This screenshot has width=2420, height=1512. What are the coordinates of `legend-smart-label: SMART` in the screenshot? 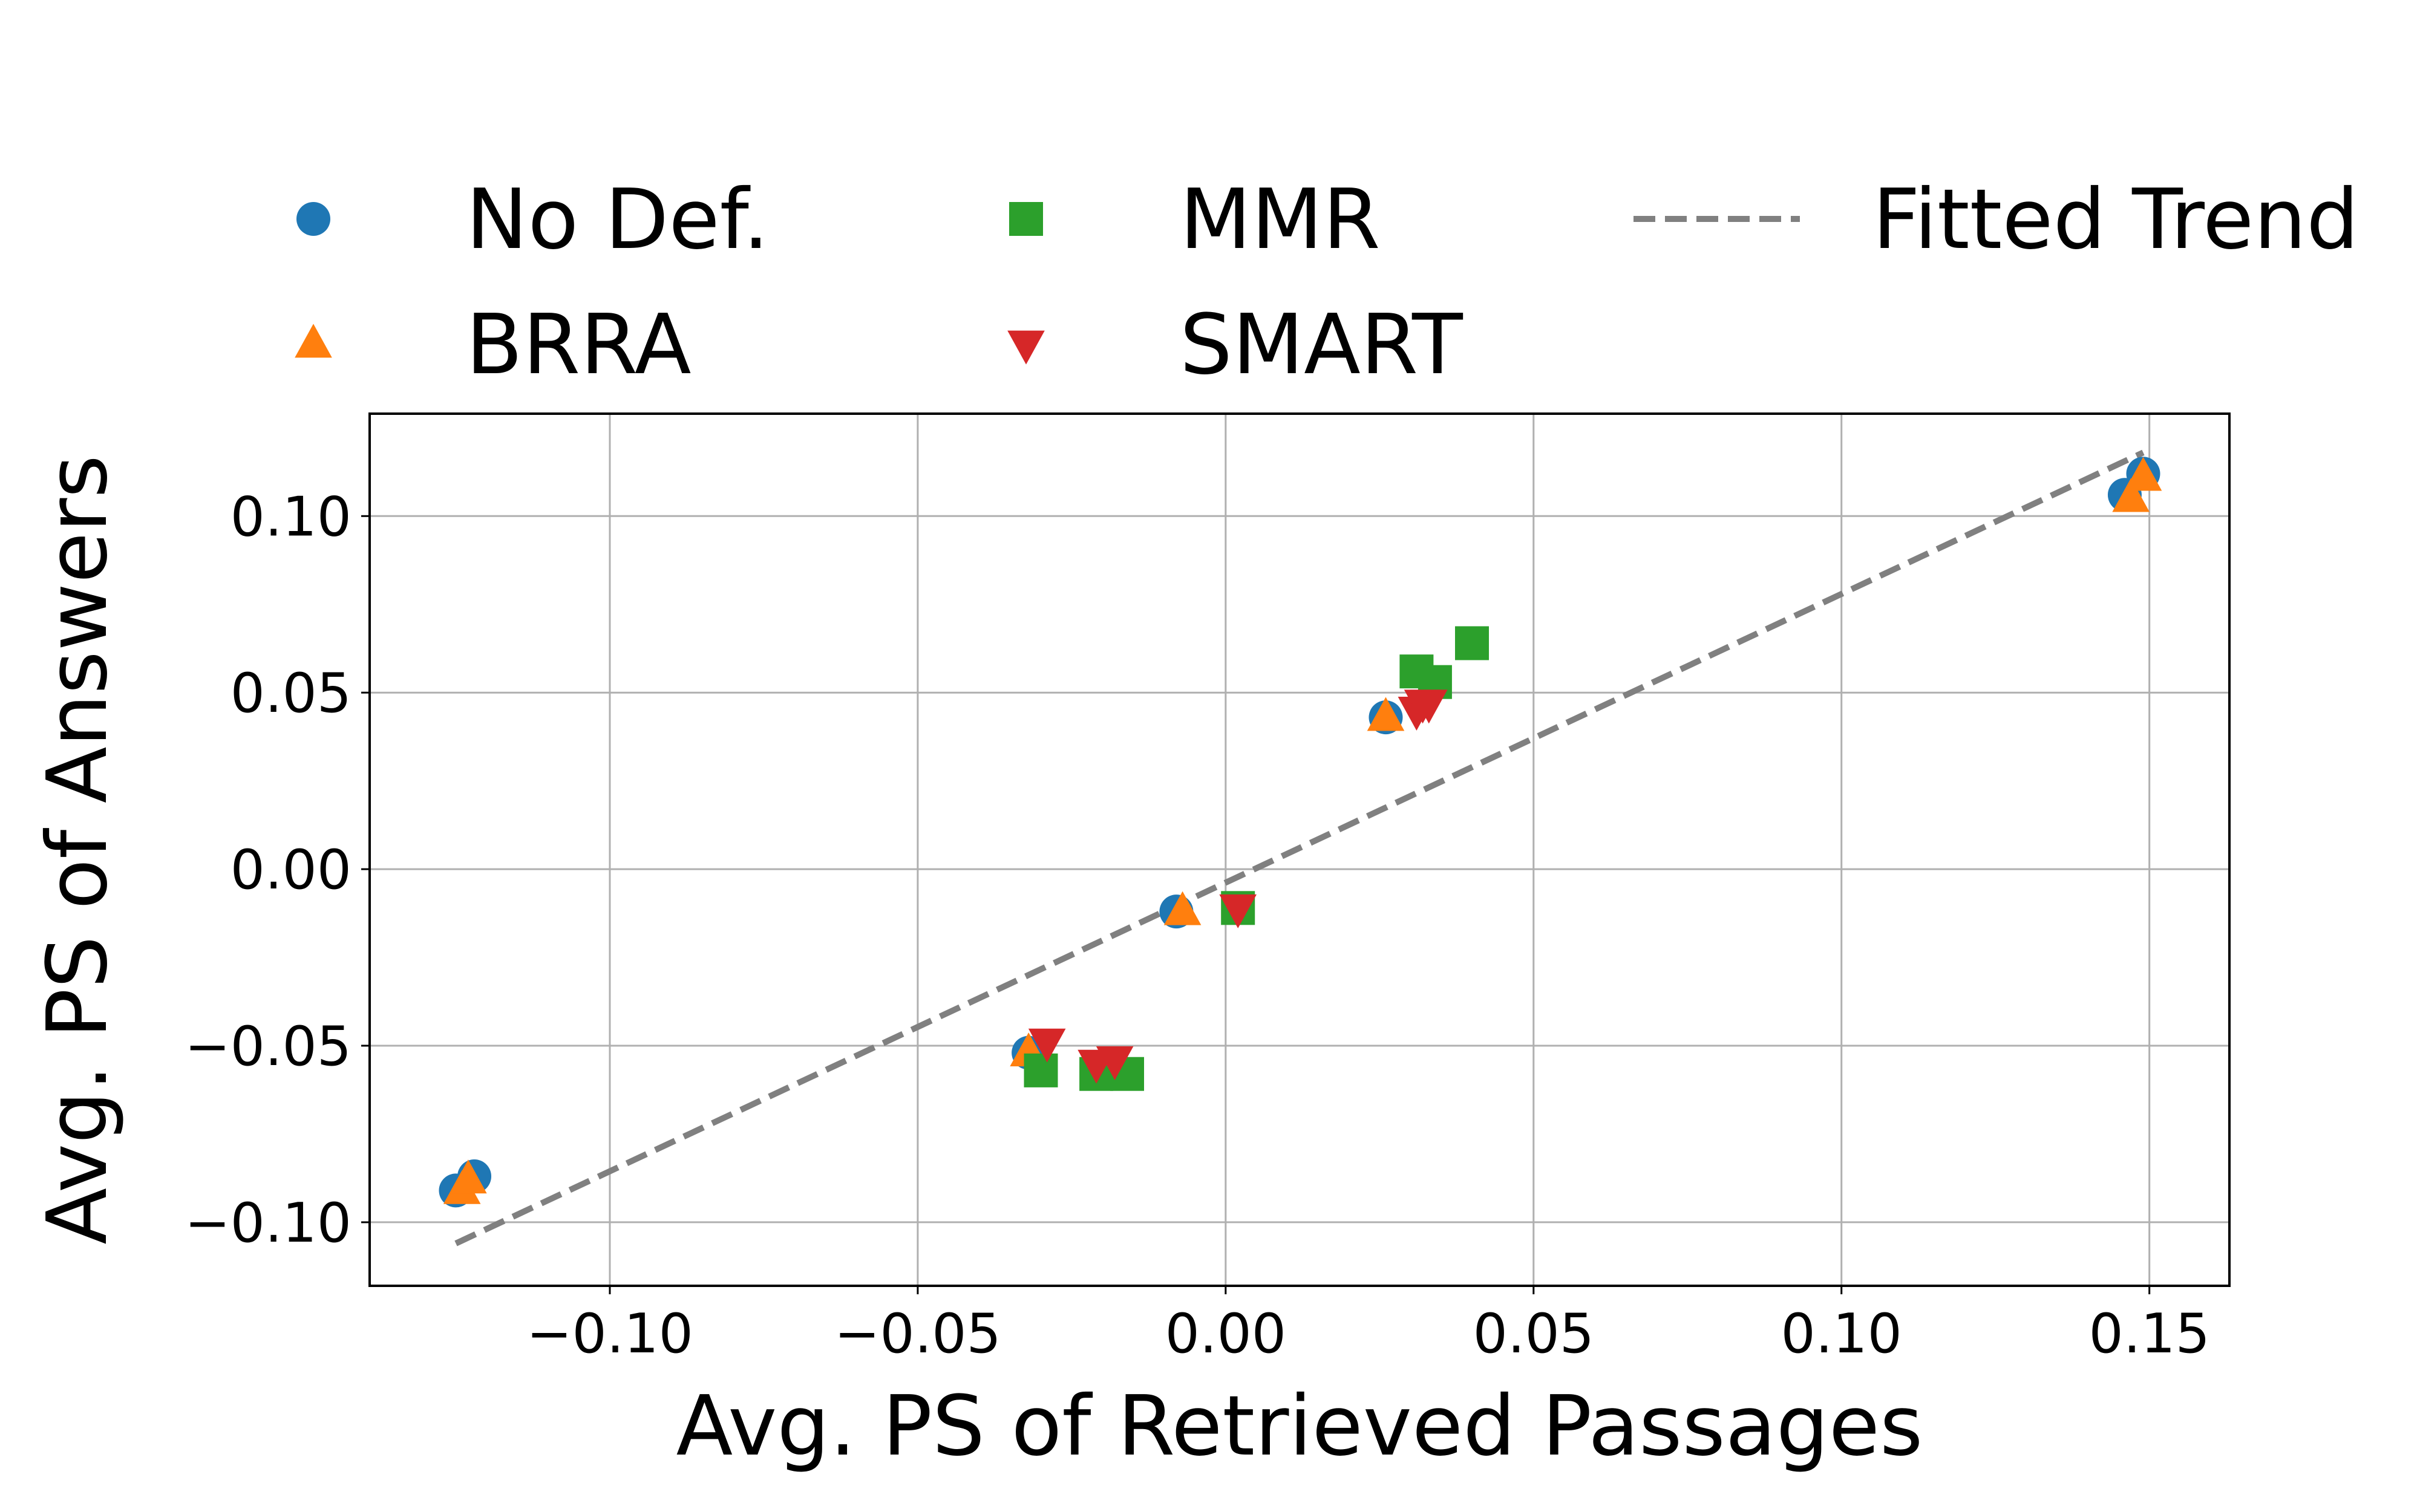 It's located at (1321, 345).